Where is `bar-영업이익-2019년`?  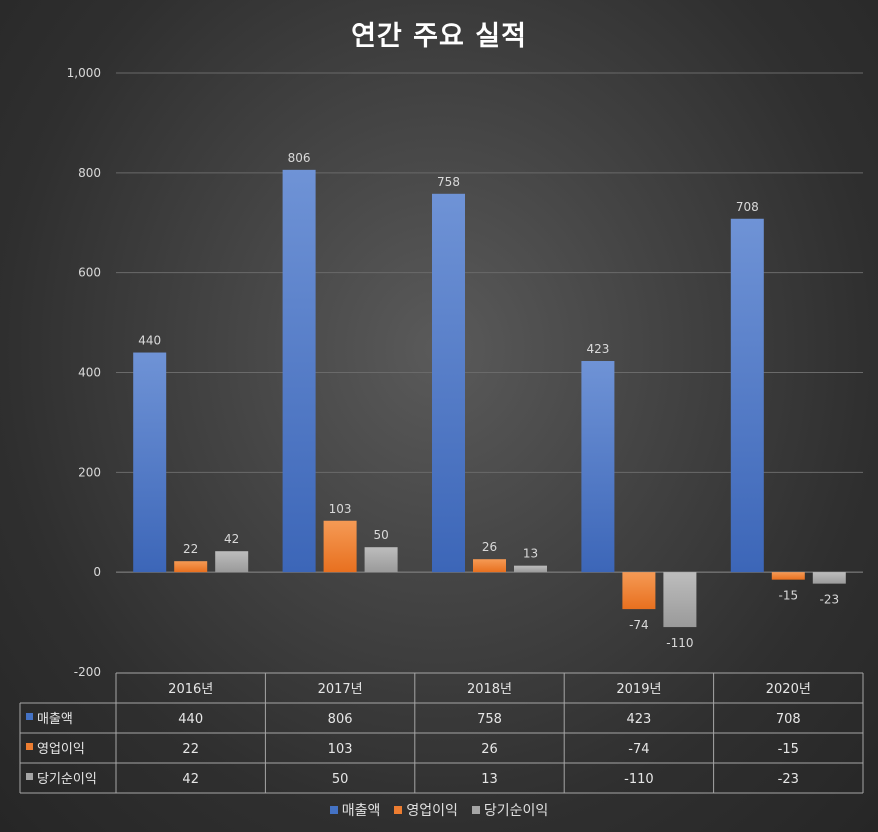 bar-영업이익-2019년 is located at coordinates (639, 591).